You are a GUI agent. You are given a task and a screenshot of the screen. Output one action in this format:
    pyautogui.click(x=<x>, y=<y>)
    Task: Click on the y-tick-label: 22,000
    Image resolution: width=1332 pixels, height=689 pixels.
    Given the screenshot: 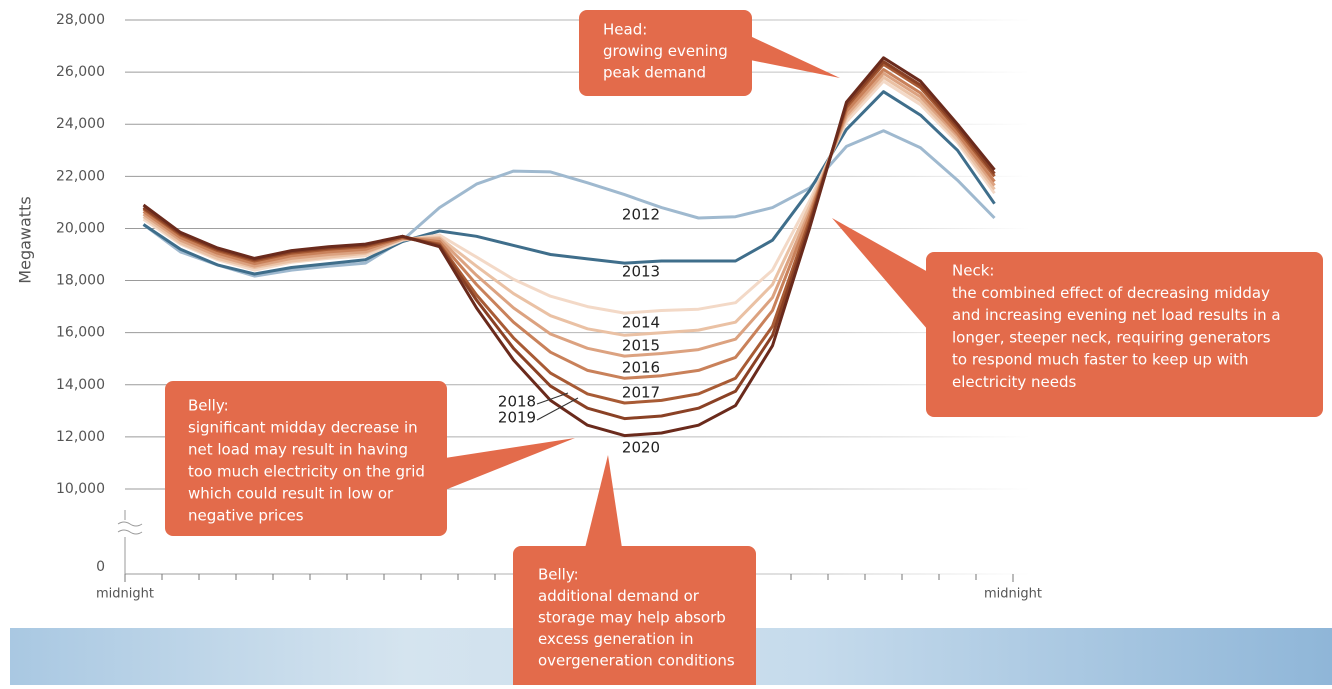 What is the action you would take?
    pyautogui.click(x=80, y=176)
    